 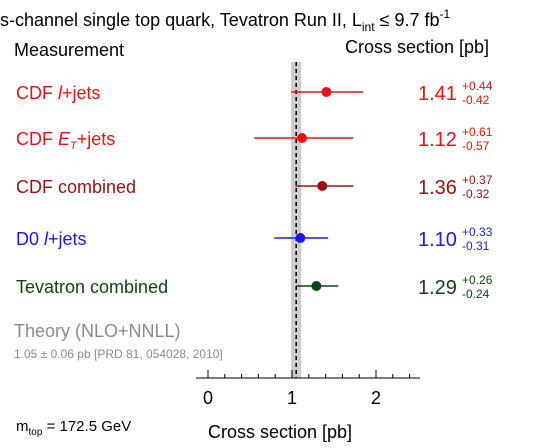 What do you see at coordinates (437, 94) in the screenshot?
I see `measurement-value: 1.41` at bounding box center [437, 94].